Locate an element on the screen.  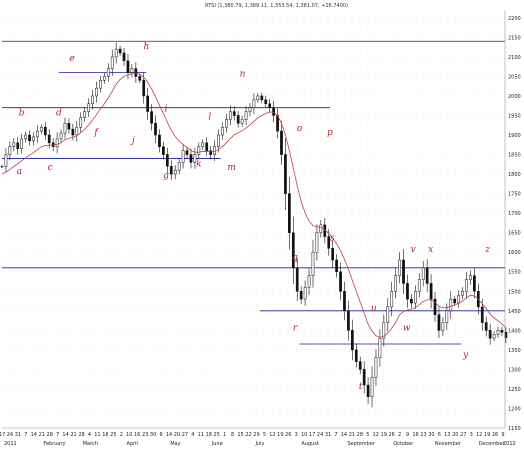
x-month-label: May is located at coordinates (175, 444).